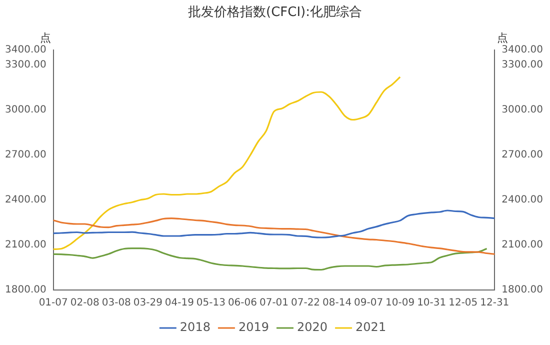  Describe the element at coordinates (211, 303) in the screenshot. I see `x-tick-label: 05-13` at that location.